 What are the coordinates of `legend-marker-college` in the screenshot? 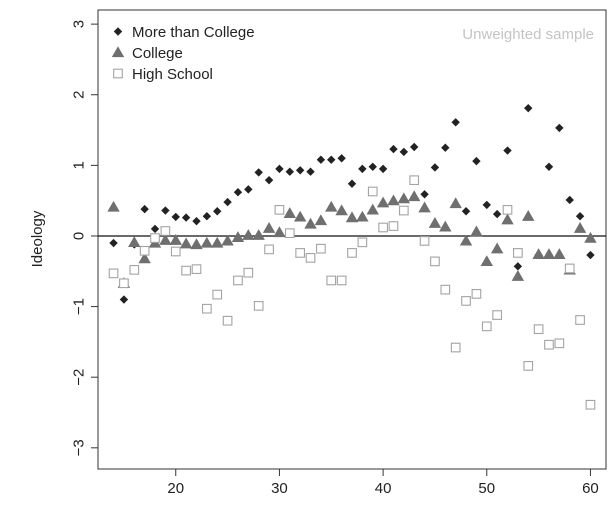 It's located at (118, 52).